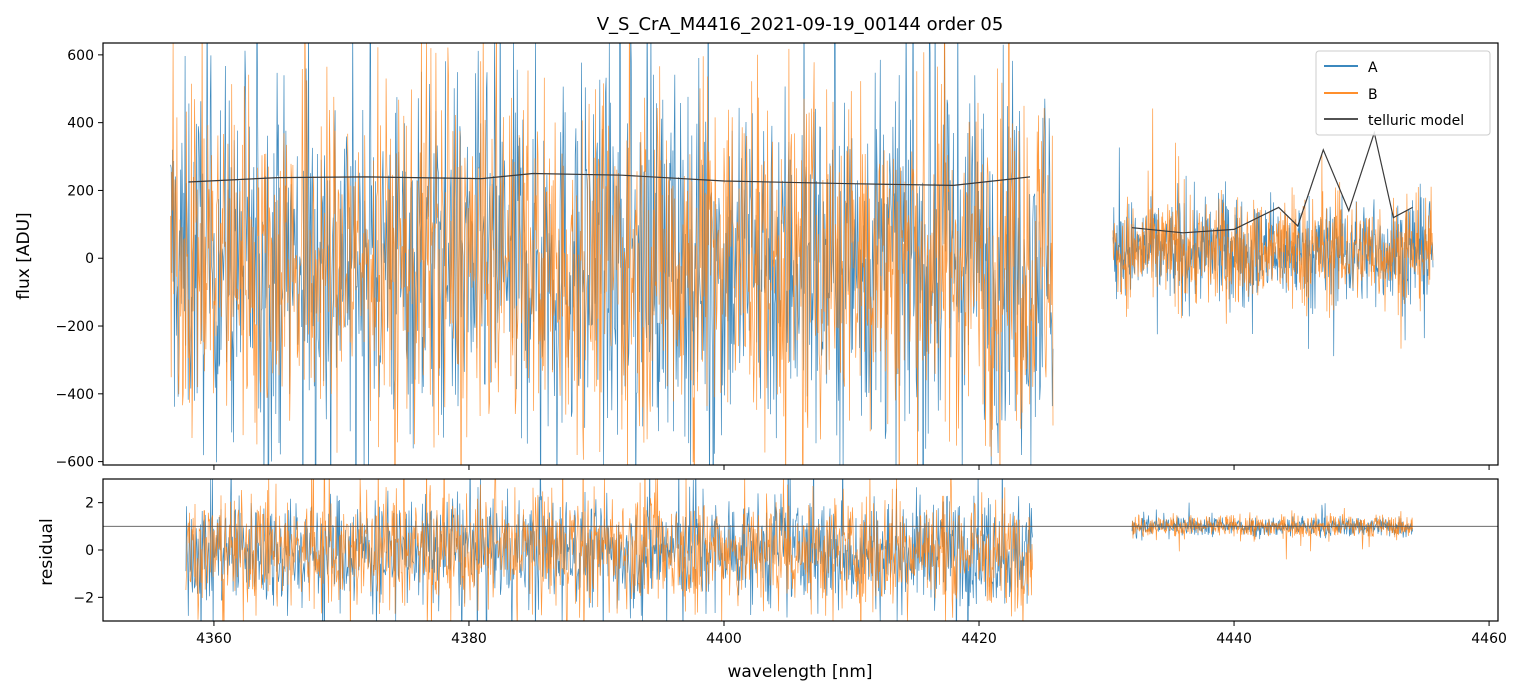 The width and height of the screenshot is (1527, 696). What do you see at coordinates (89, 259) in the screenshot?
I see `top-y-tick-label: 0` at bounding box center [89, 259].